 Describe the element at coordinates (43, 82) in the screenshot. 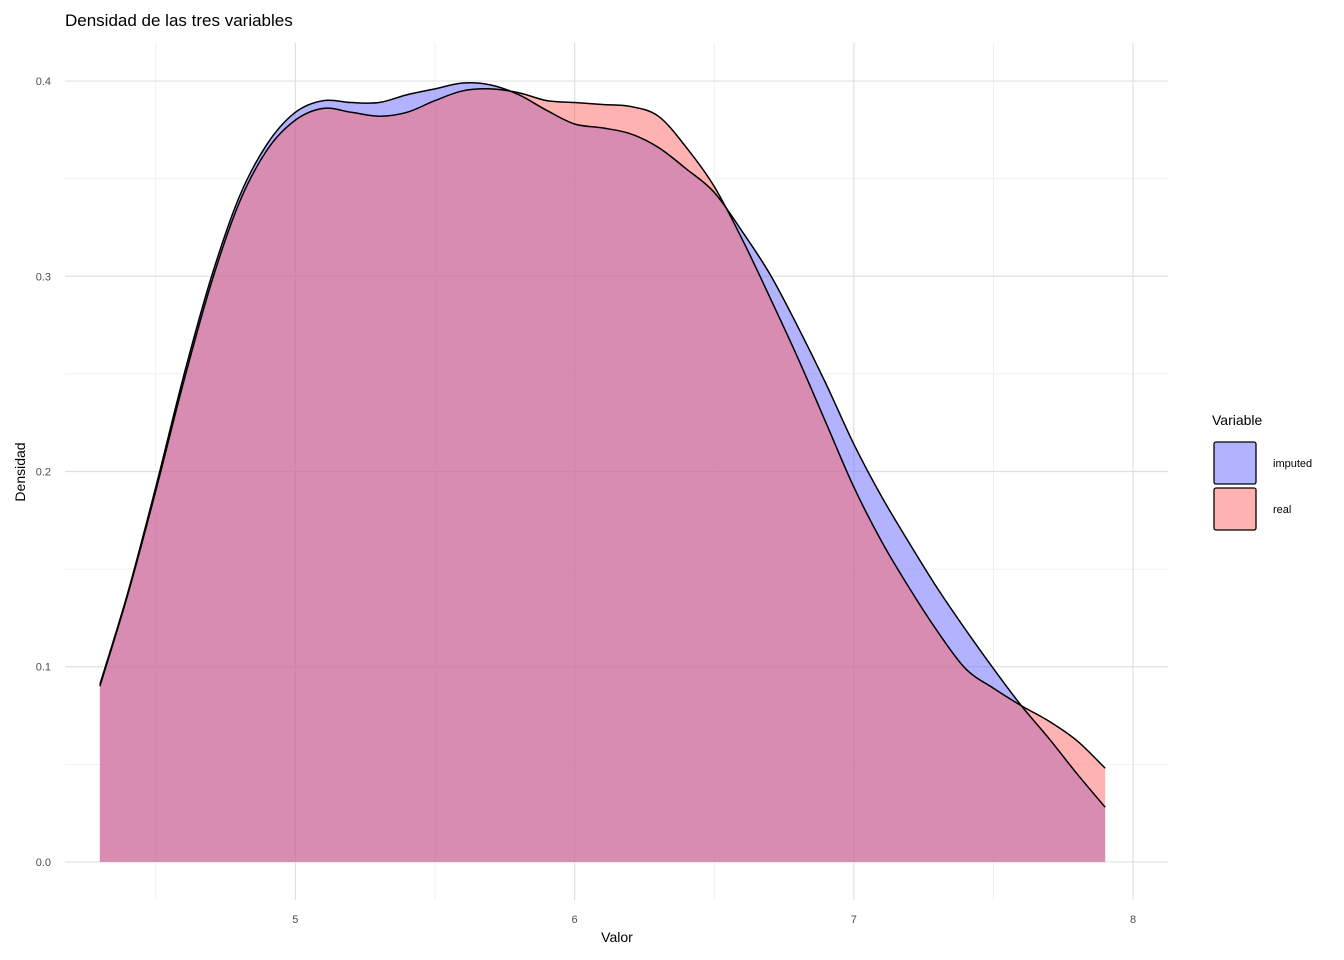

I see `y-tick-label: 0.4` at that location.